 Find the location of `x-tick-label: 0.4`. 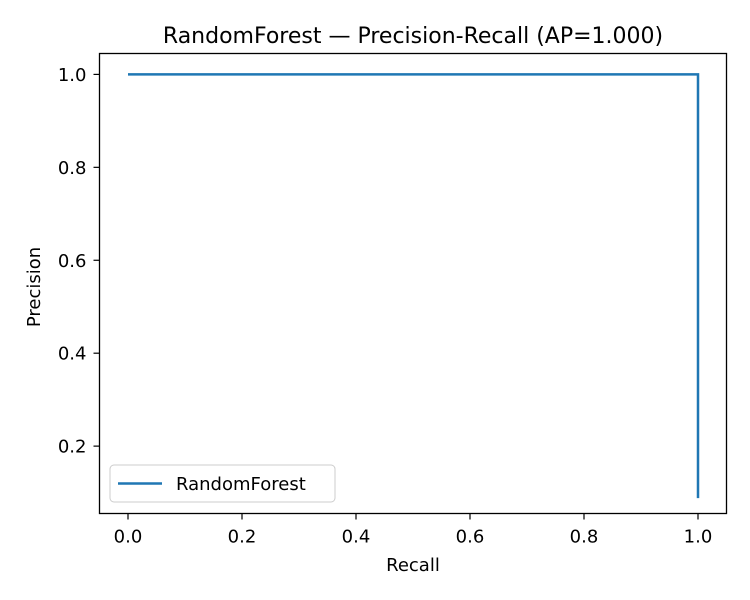

x-tick-label: 0.4 is located at coordinates (356, 537).